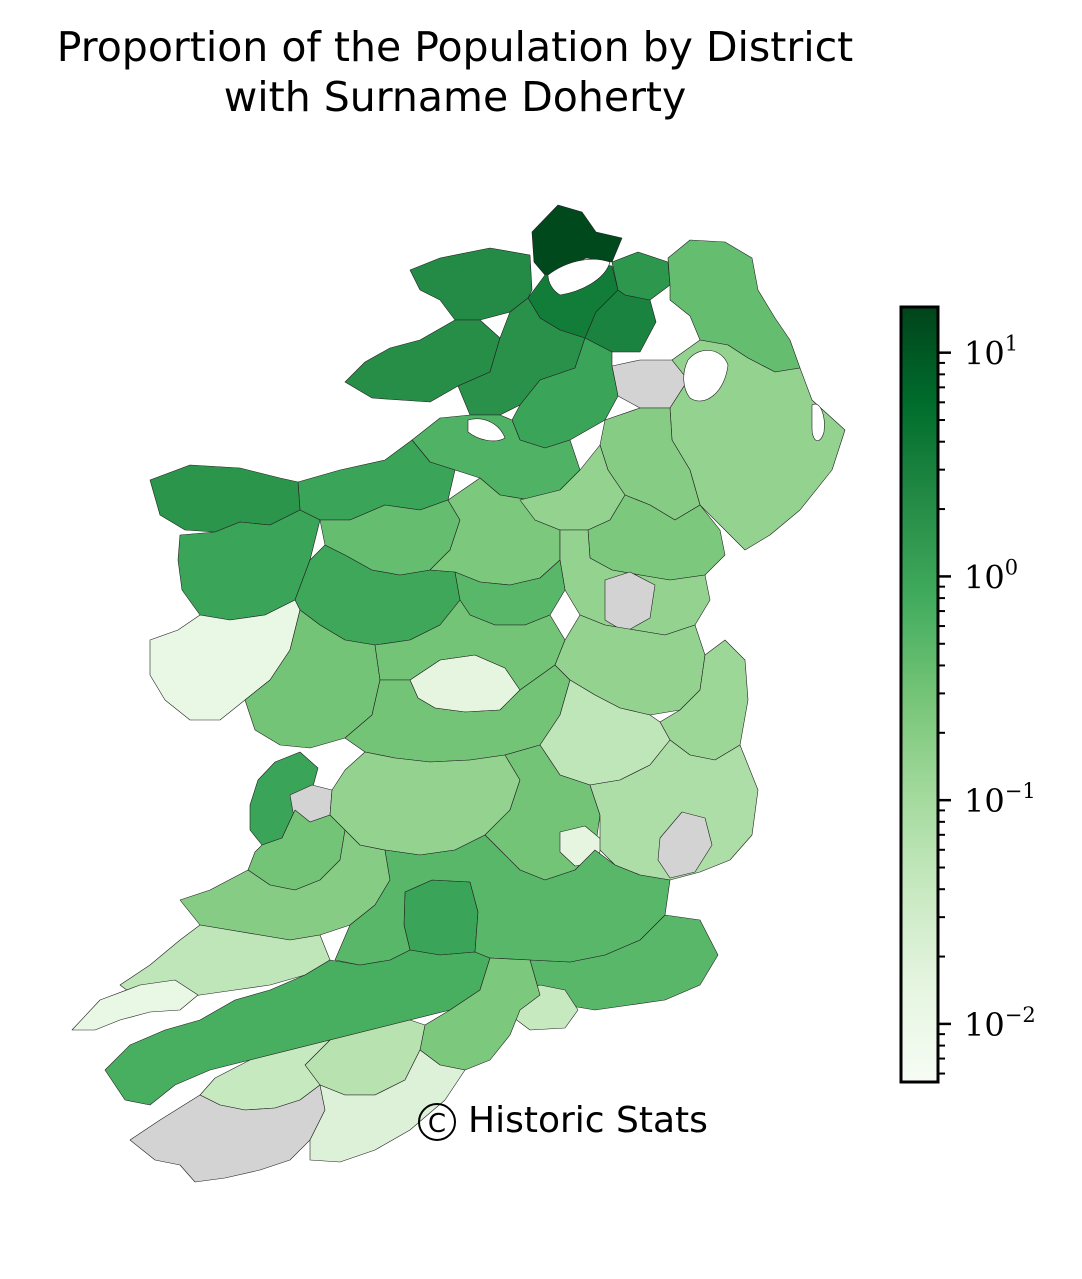  What do you see at coordinates (674, 810) in the screenshot?
I see `district-wexford` at bounding box center [674, 810].